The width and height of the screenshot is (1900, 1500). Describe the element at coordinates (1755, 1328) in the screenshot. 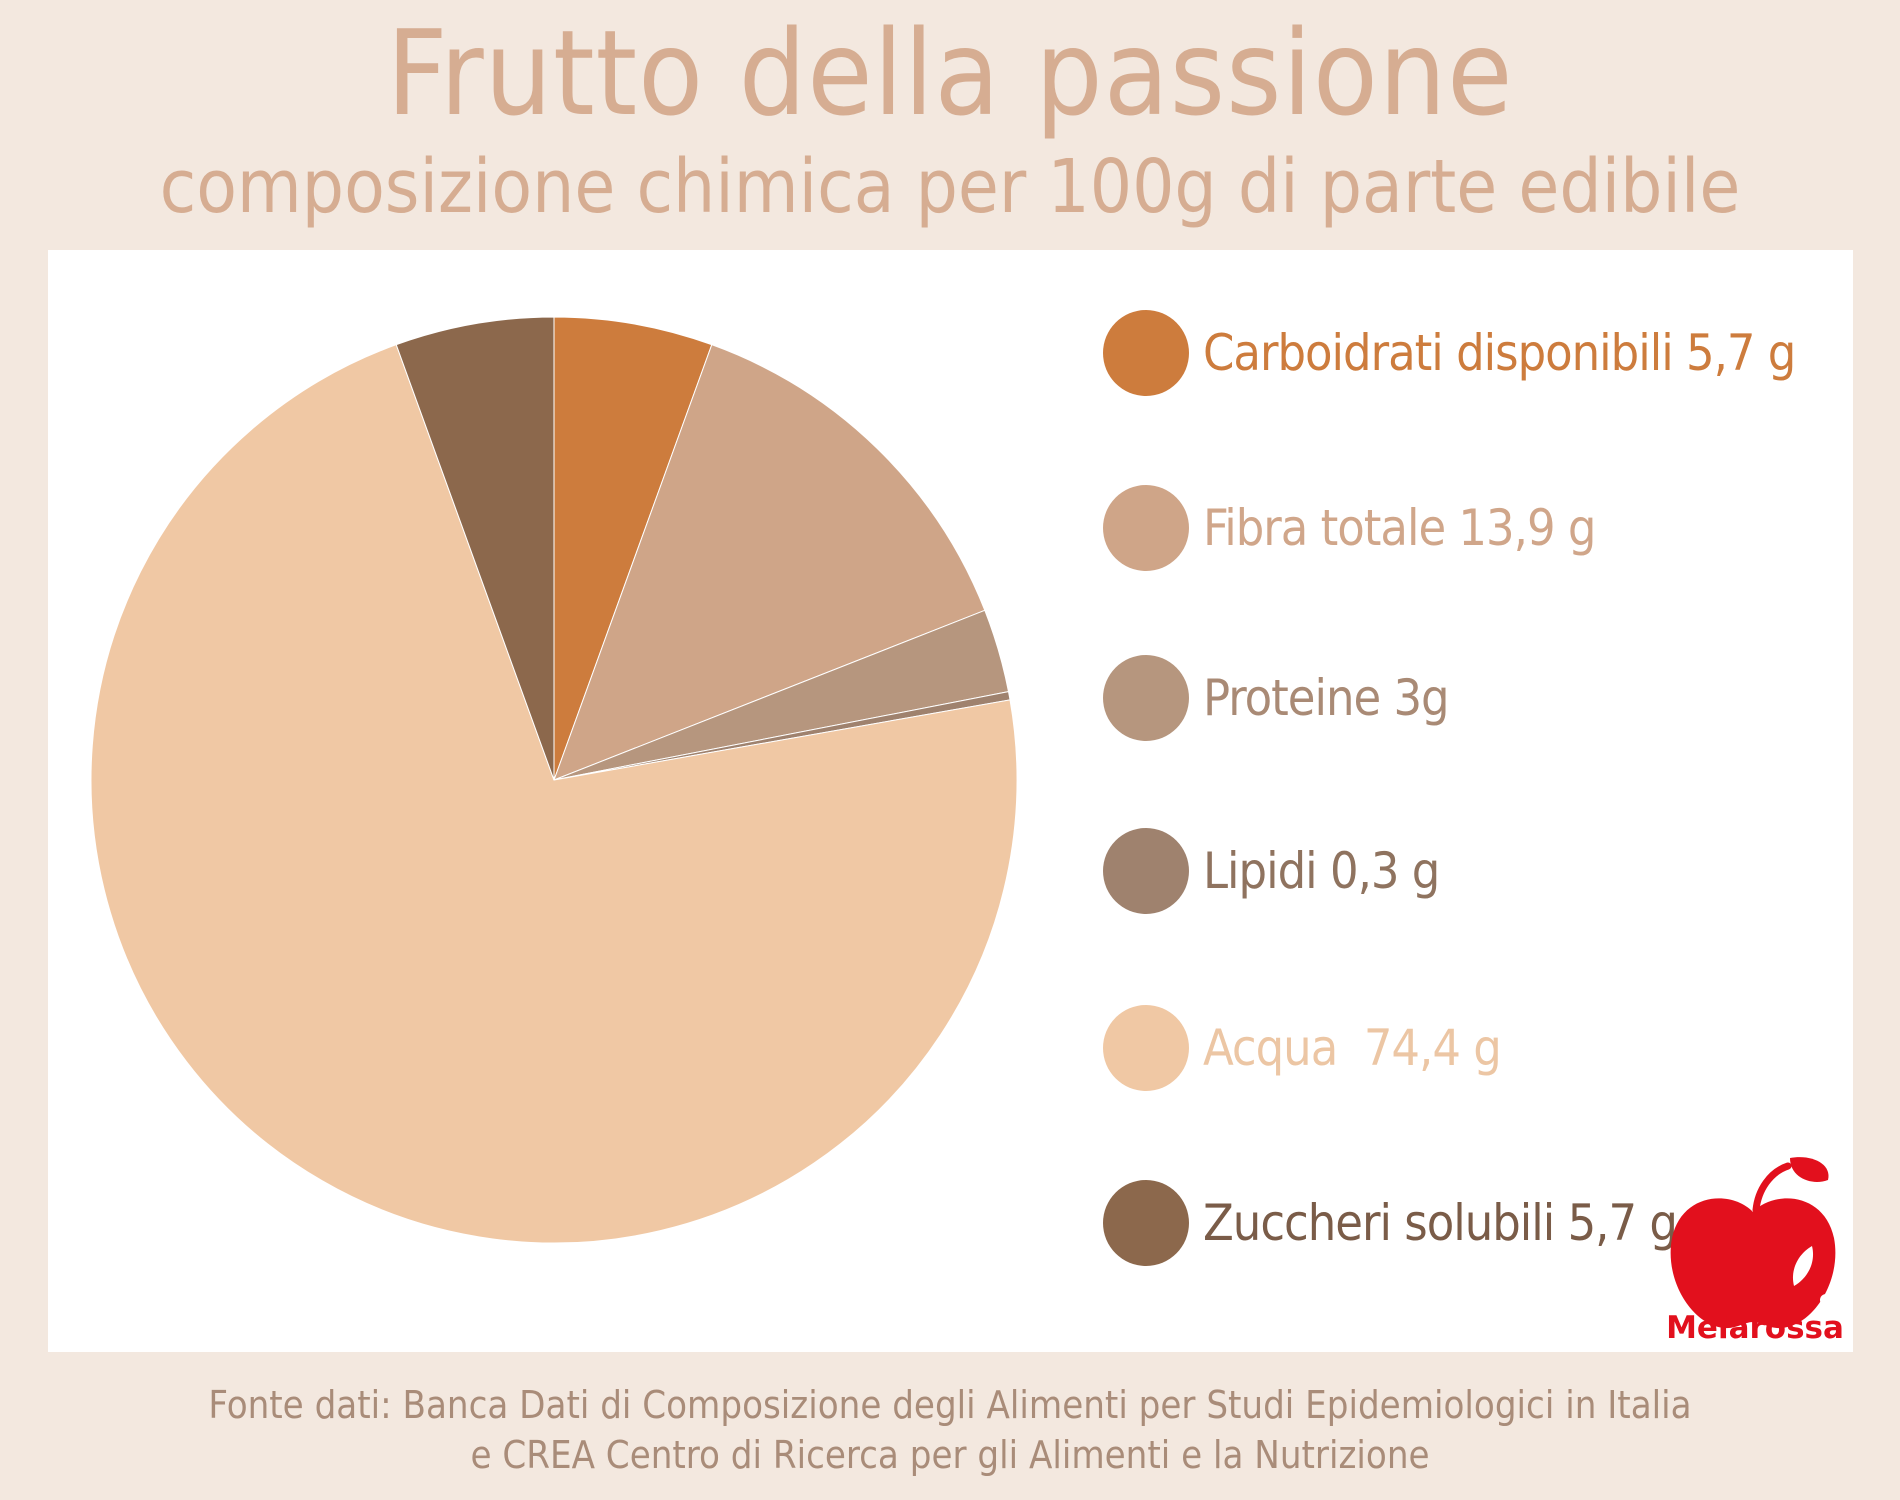

I see `brand-name: Melarossa` at that location.